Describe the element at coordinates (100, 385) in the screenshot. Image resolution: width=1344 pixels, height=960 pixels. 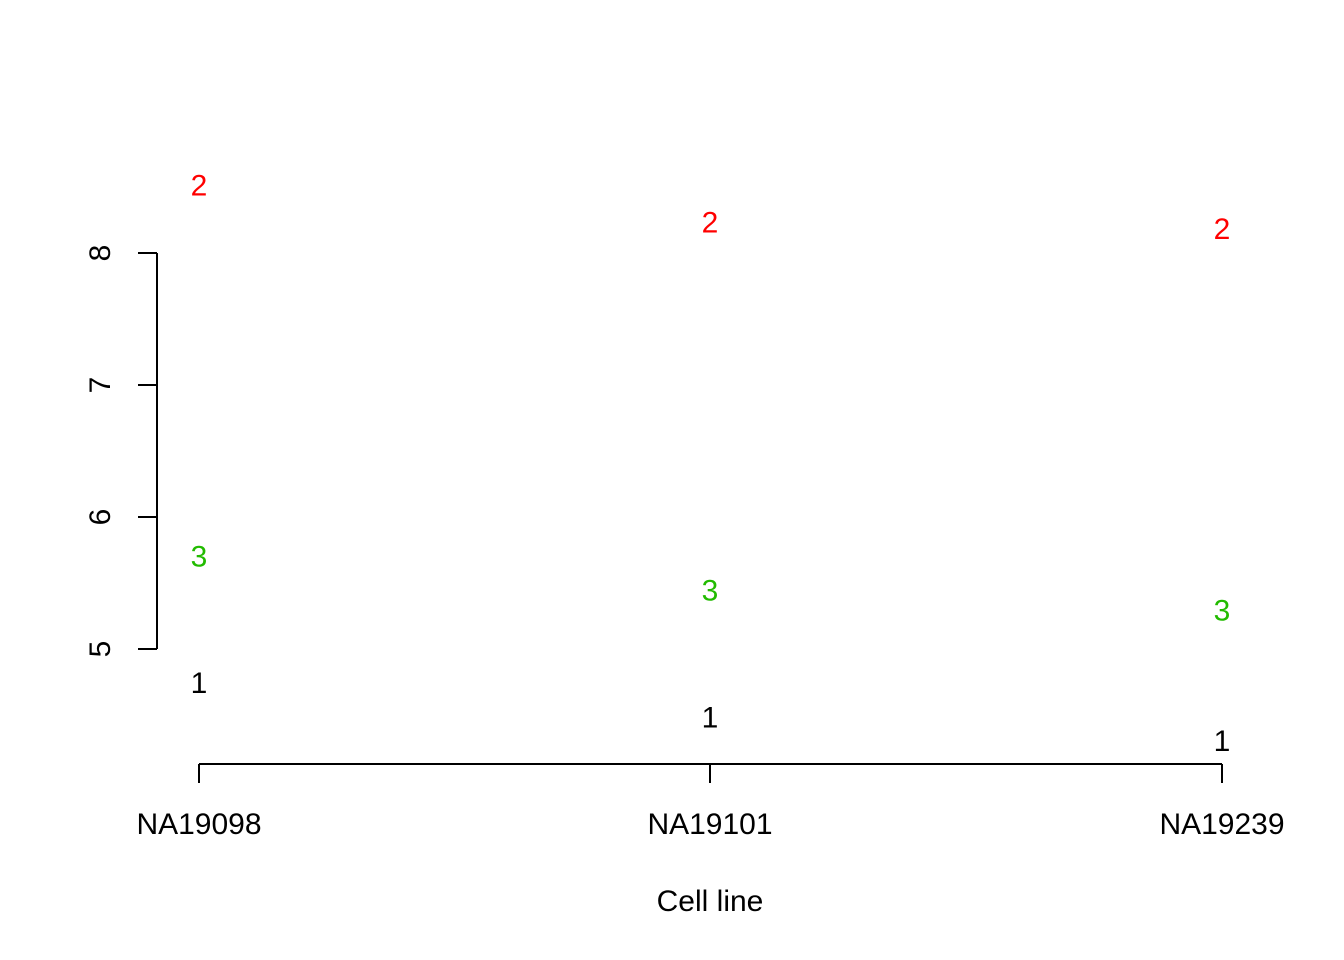
I see `y-tick-label: 7` at that location.